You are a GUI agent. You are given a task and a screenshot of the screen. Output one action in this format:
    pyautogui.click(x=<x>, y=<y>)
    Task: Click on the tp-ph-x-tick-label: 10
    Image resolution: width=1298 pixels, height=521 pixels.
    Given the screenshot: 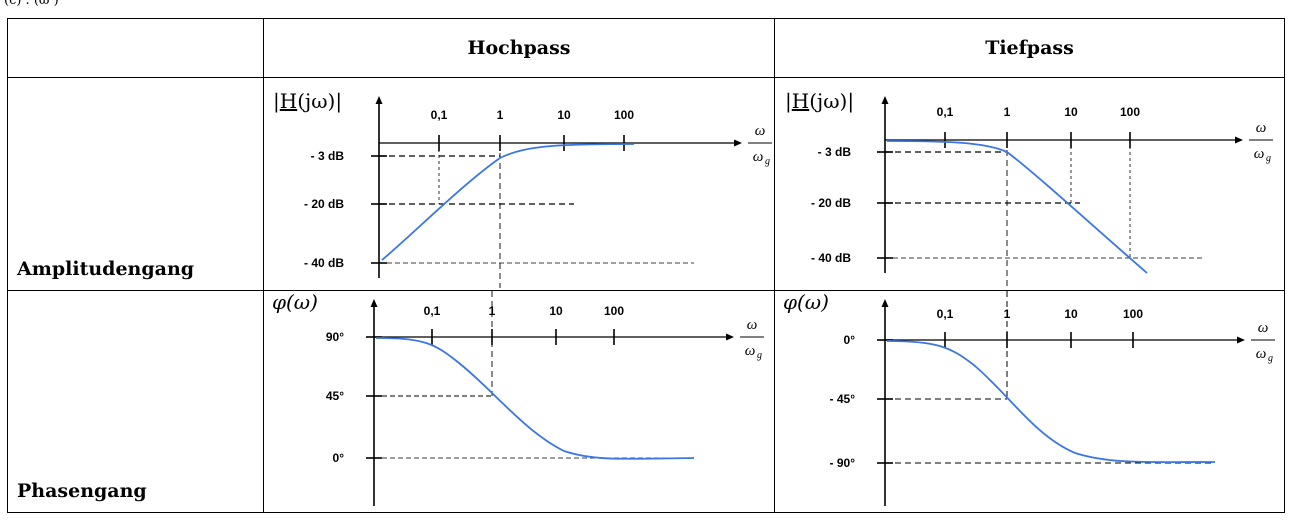 What is the action you would take?
    pyautogui.click(x=1071, y=314)
    